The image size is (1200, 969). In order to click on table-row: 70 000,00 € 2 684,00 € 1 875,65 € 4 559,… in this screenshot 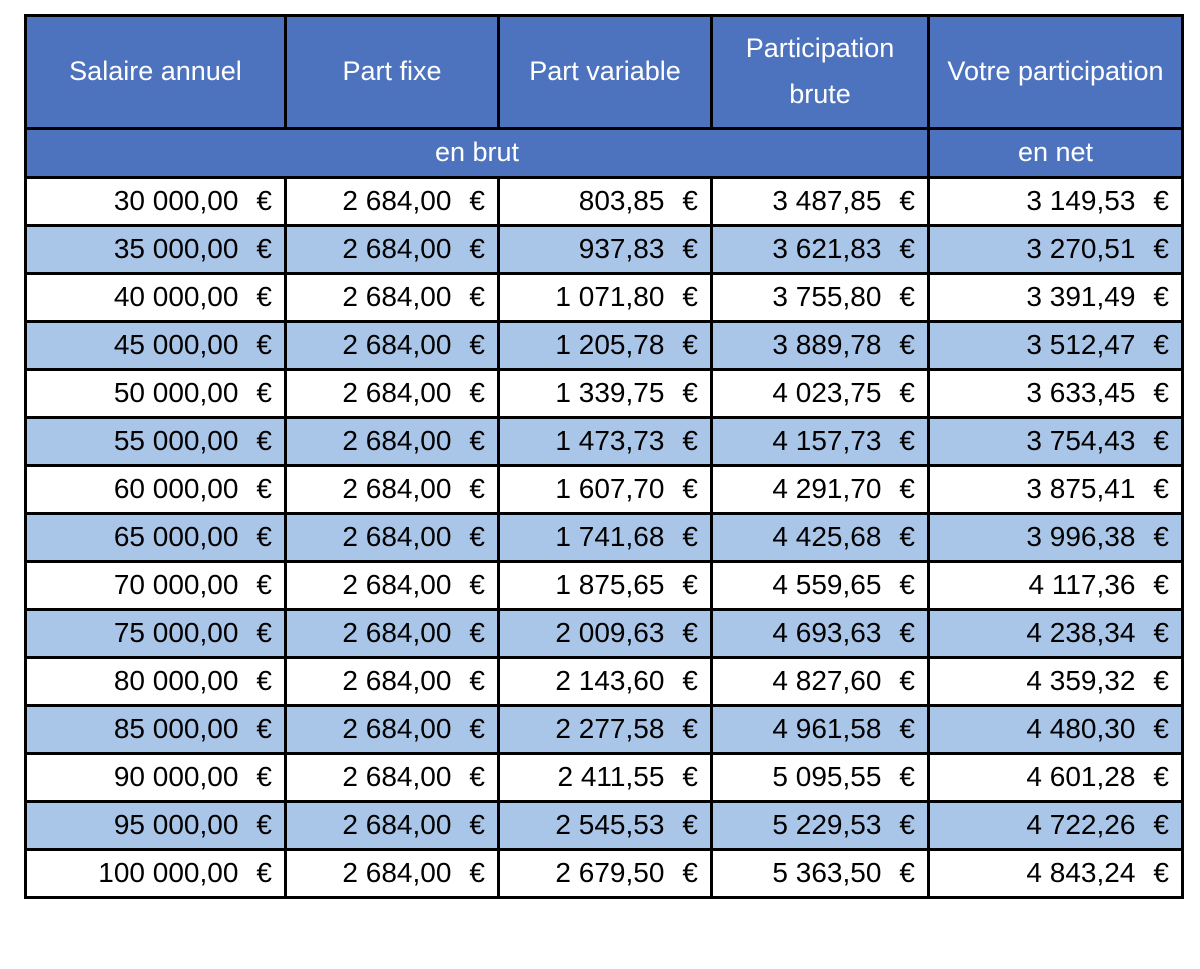, I will do `click(604, 585)`.